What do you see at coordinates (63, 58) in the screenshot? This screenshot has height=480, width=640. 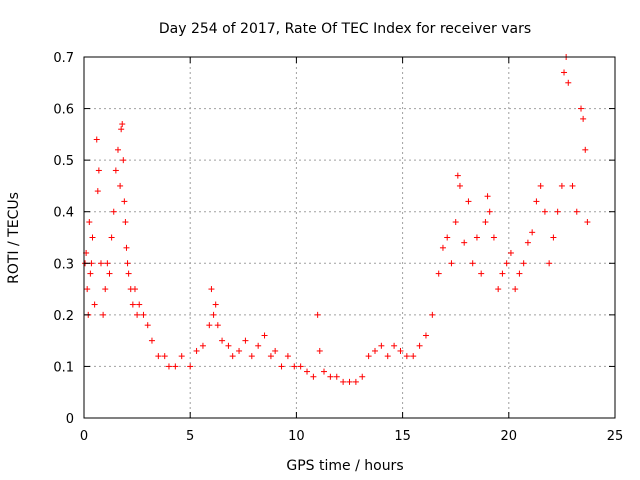 I see `y-tick-label: 0.7` at bounding box center [63, 58].